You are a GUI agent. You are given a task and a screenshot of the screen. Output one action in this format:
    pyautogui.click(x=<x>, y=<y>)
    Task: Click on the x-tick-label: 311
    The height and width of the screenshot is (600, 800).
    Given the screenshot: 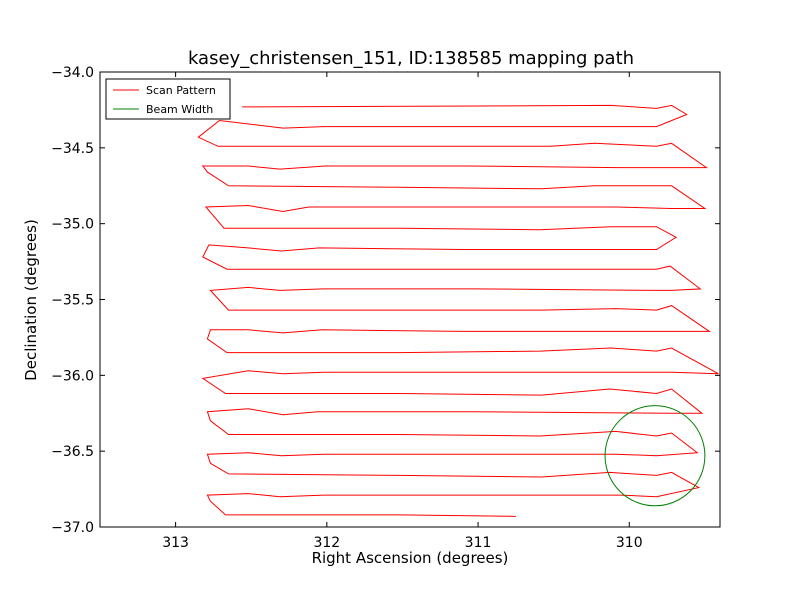 What is the action you would take?
    pyautogui.click(x=478, y=543)
    